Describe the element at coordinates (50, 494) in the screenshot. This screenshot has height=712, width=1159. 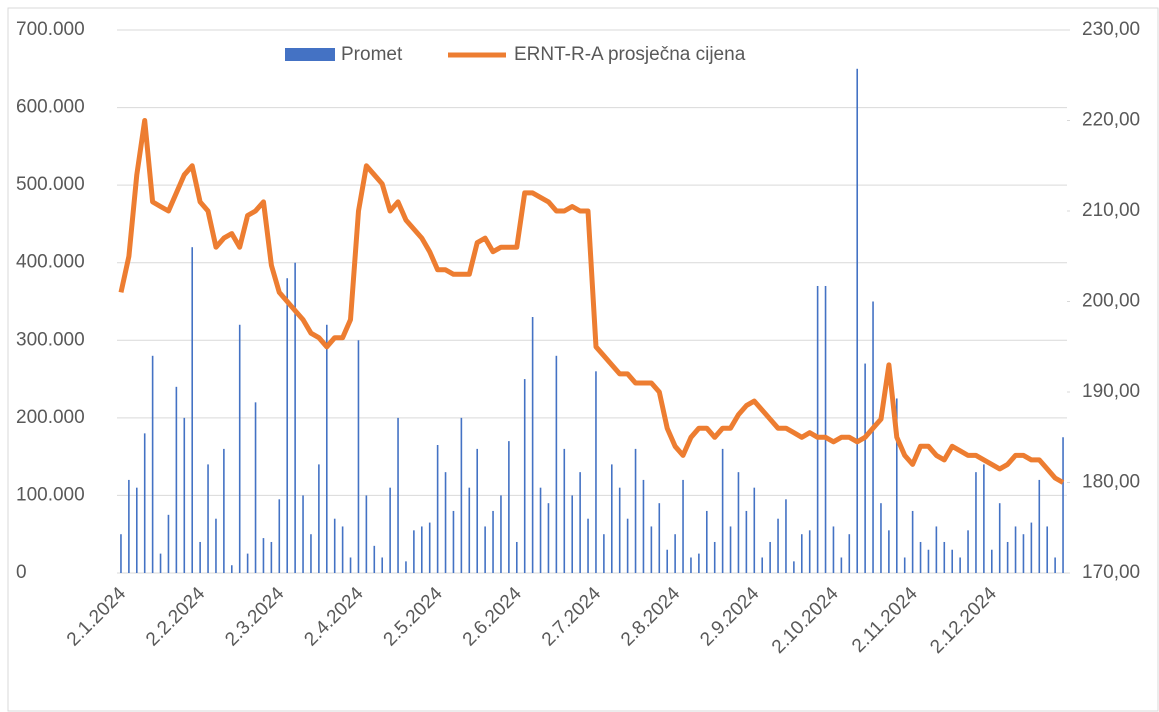
I see `y-tick-label: 100.000` at that location.